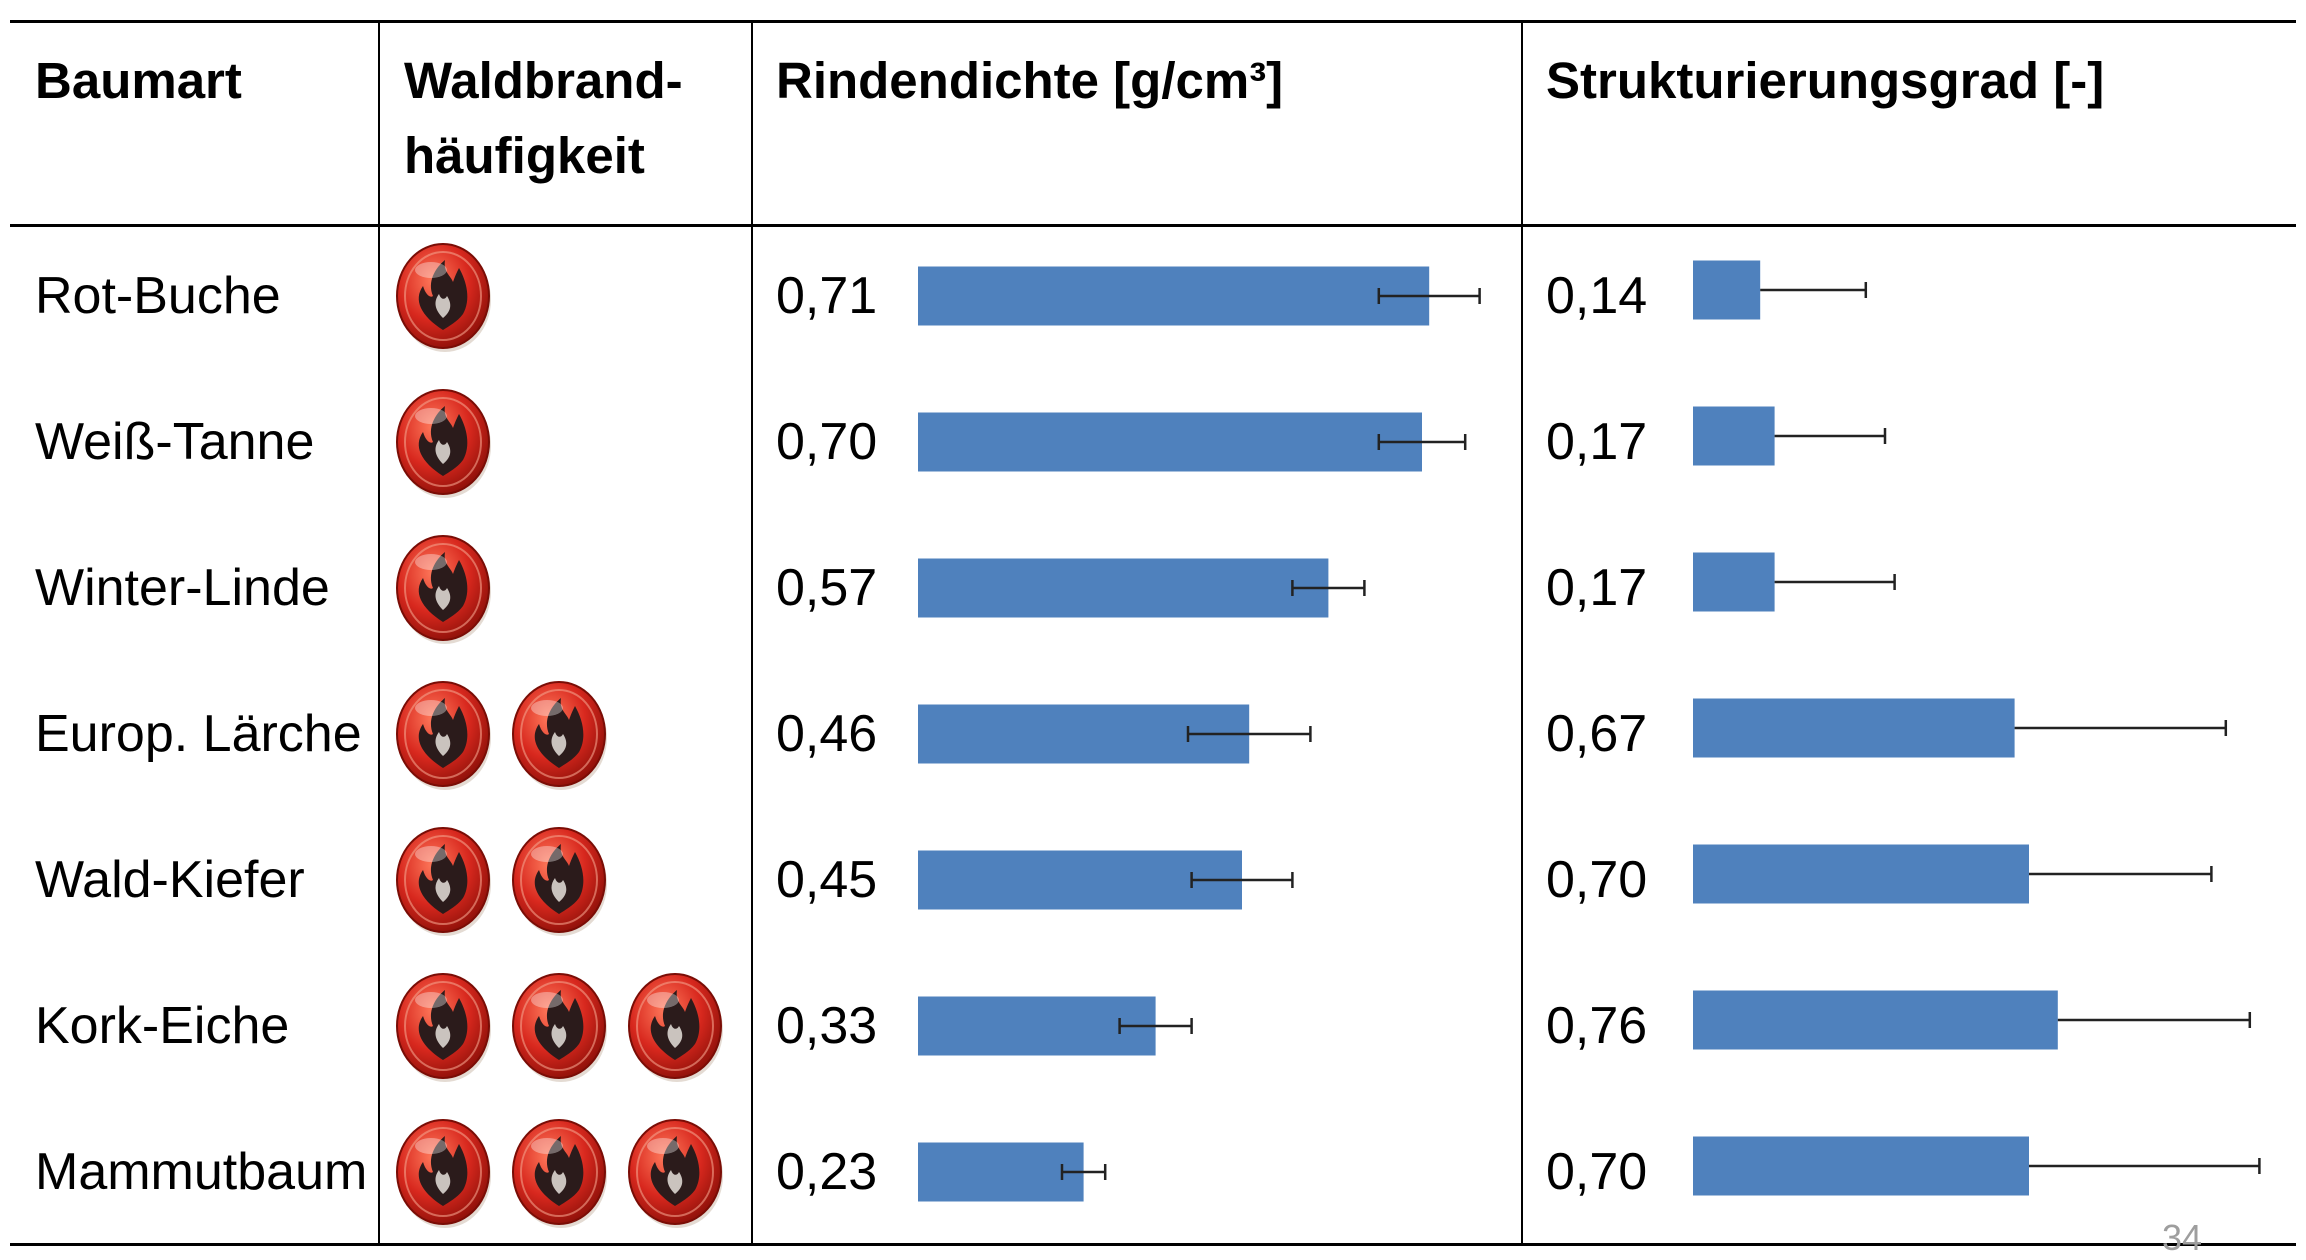 This screenshot has height=1260, width=2306. I want to click on species-name: Rot-Buche, so click(158, 296).